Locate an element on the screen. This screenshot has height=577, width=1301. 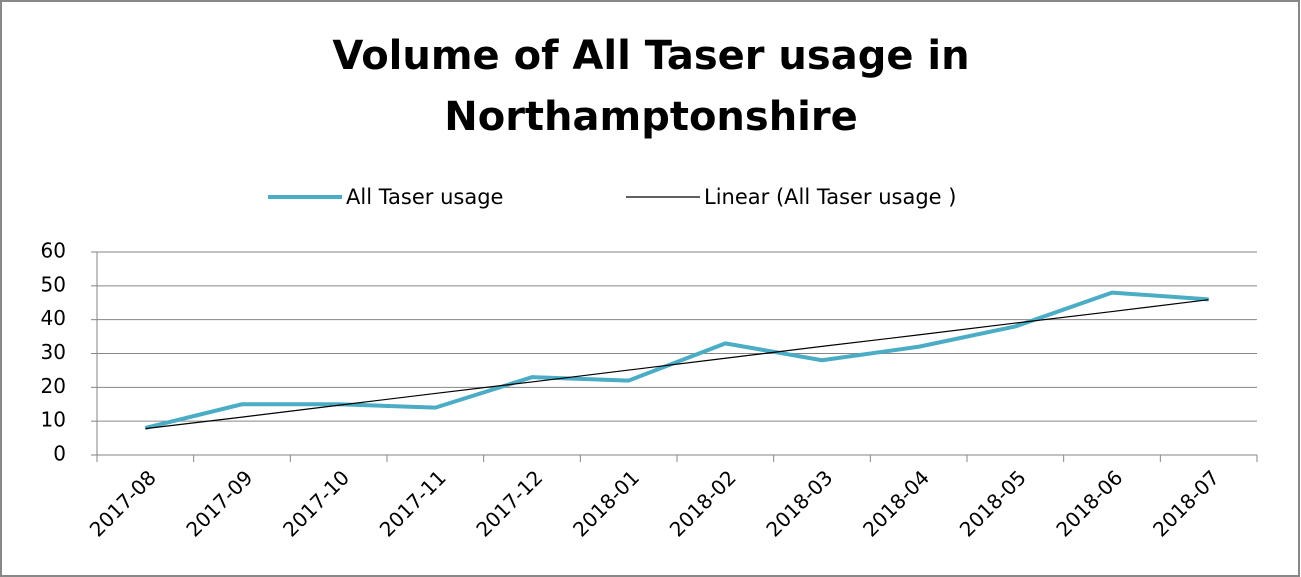
legend-label: All Taser usage is located at coordinates (424, 197).